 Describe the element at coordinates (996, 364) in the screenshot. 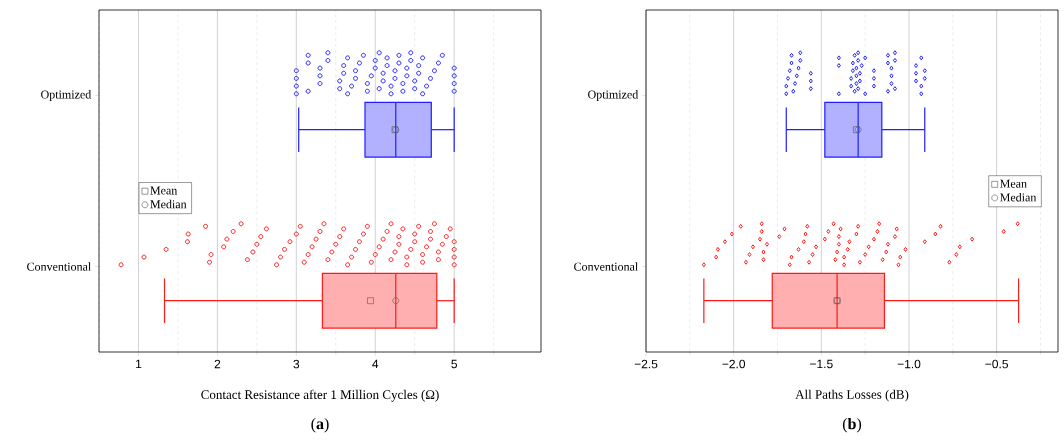

I see `x-tick-label: −0.5` at that location.